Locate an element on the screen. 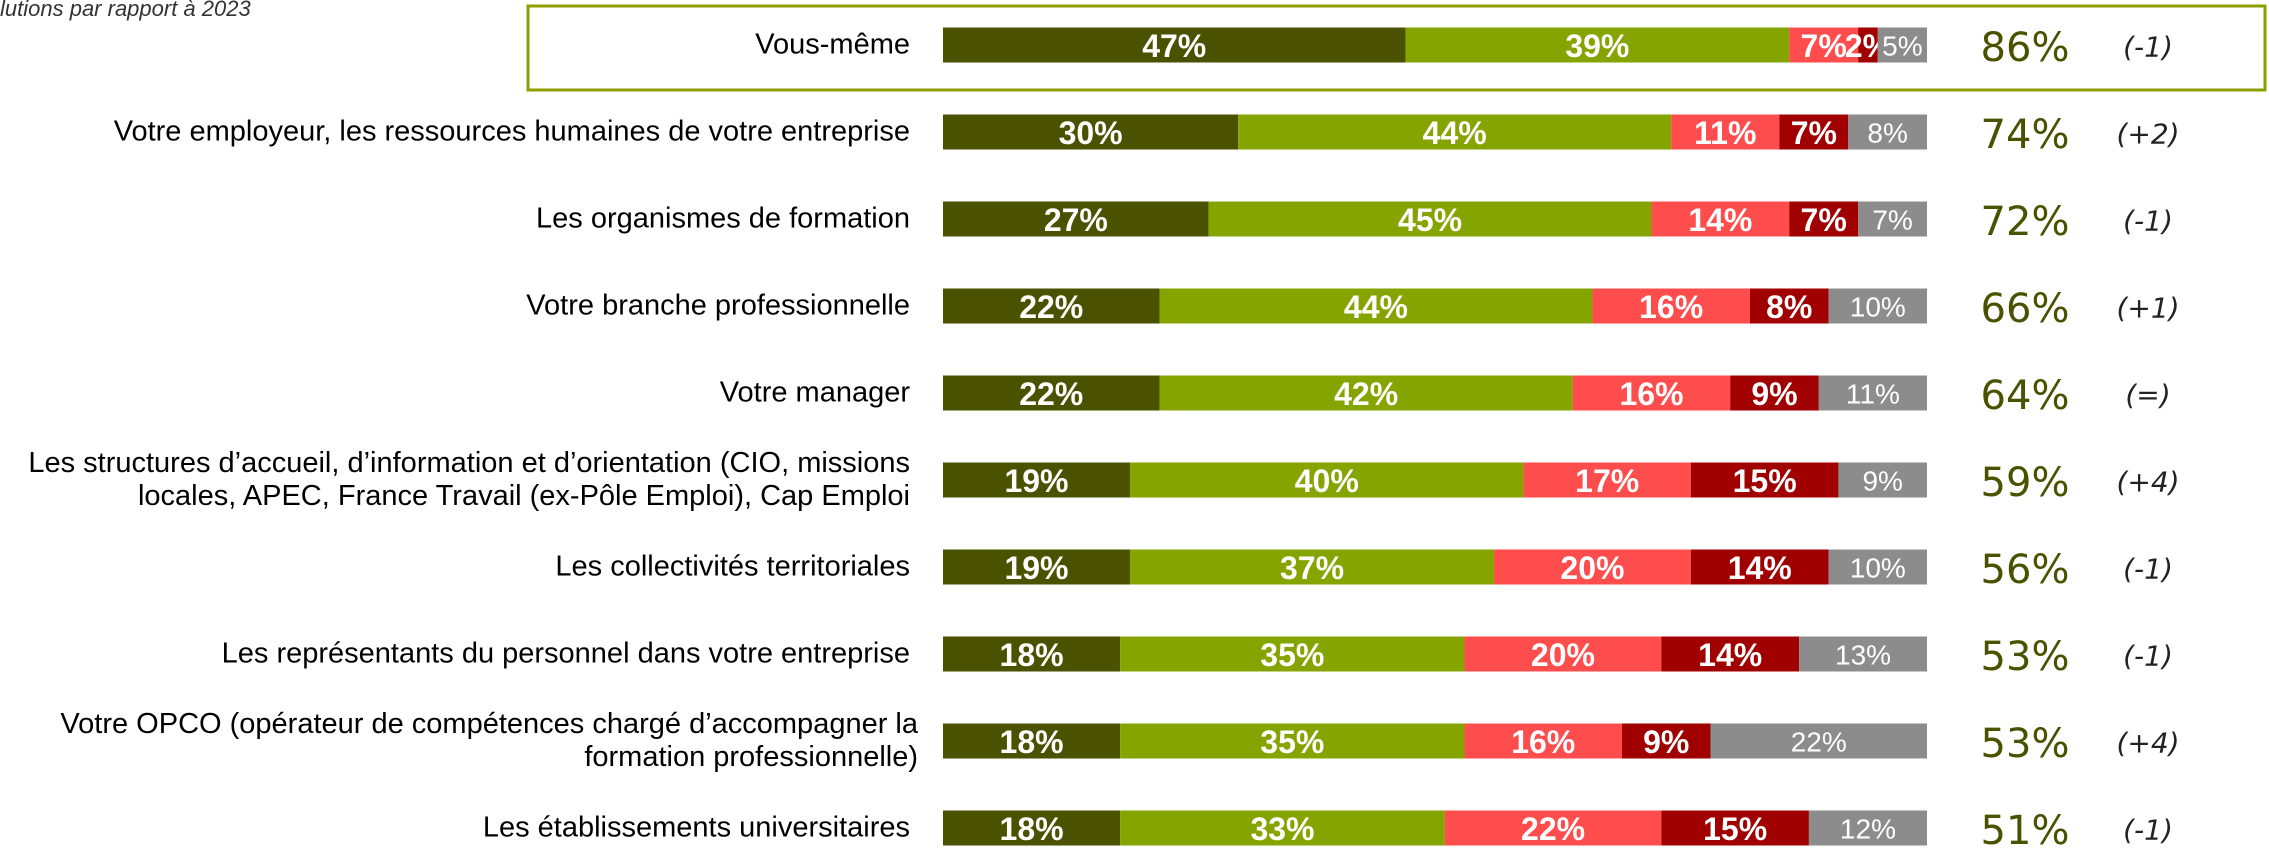  category-label: Les établissements universitaires is located at coordinates (696, 827).